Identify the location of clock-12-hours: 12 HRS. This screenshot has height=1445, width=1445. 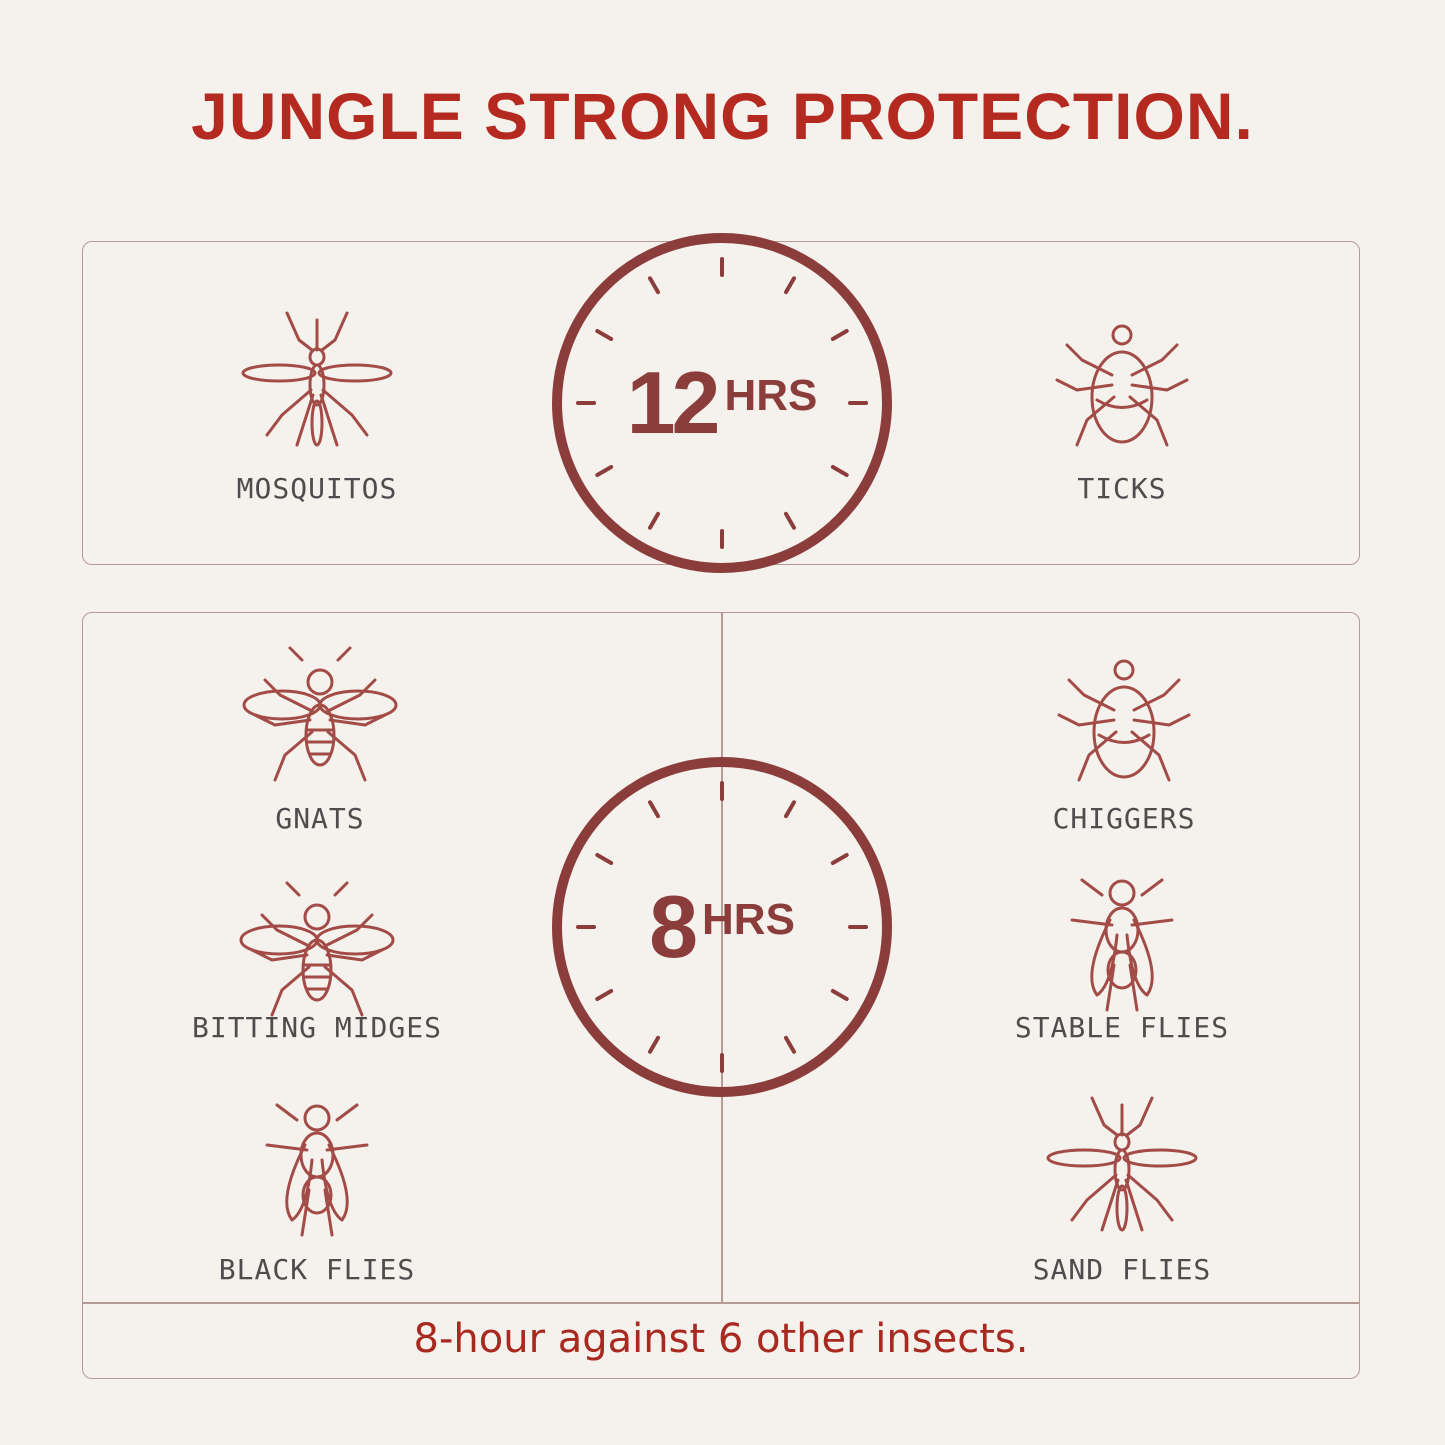
(722, 403).